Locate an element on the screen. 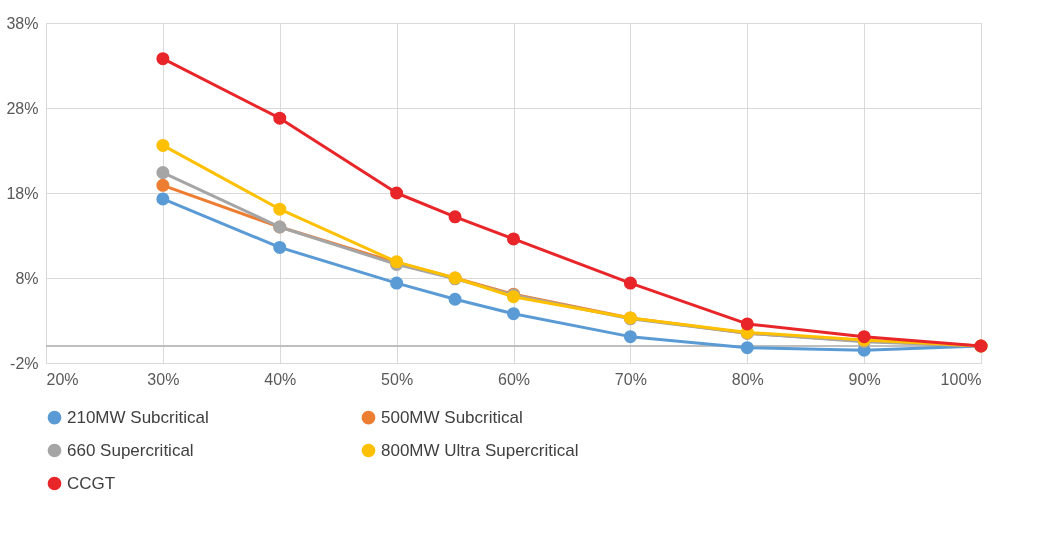 This screenshot has width=1053, height=533. x-tick-label: 20% is located at coordinates (62, 379).